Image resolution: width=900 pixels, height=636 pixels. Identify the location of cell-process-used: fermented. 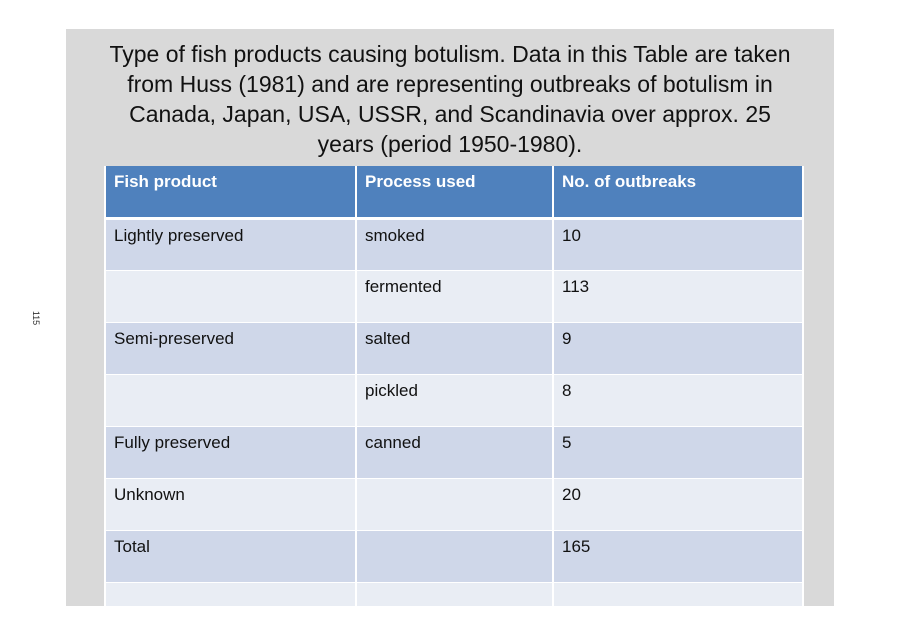
(454, 296).